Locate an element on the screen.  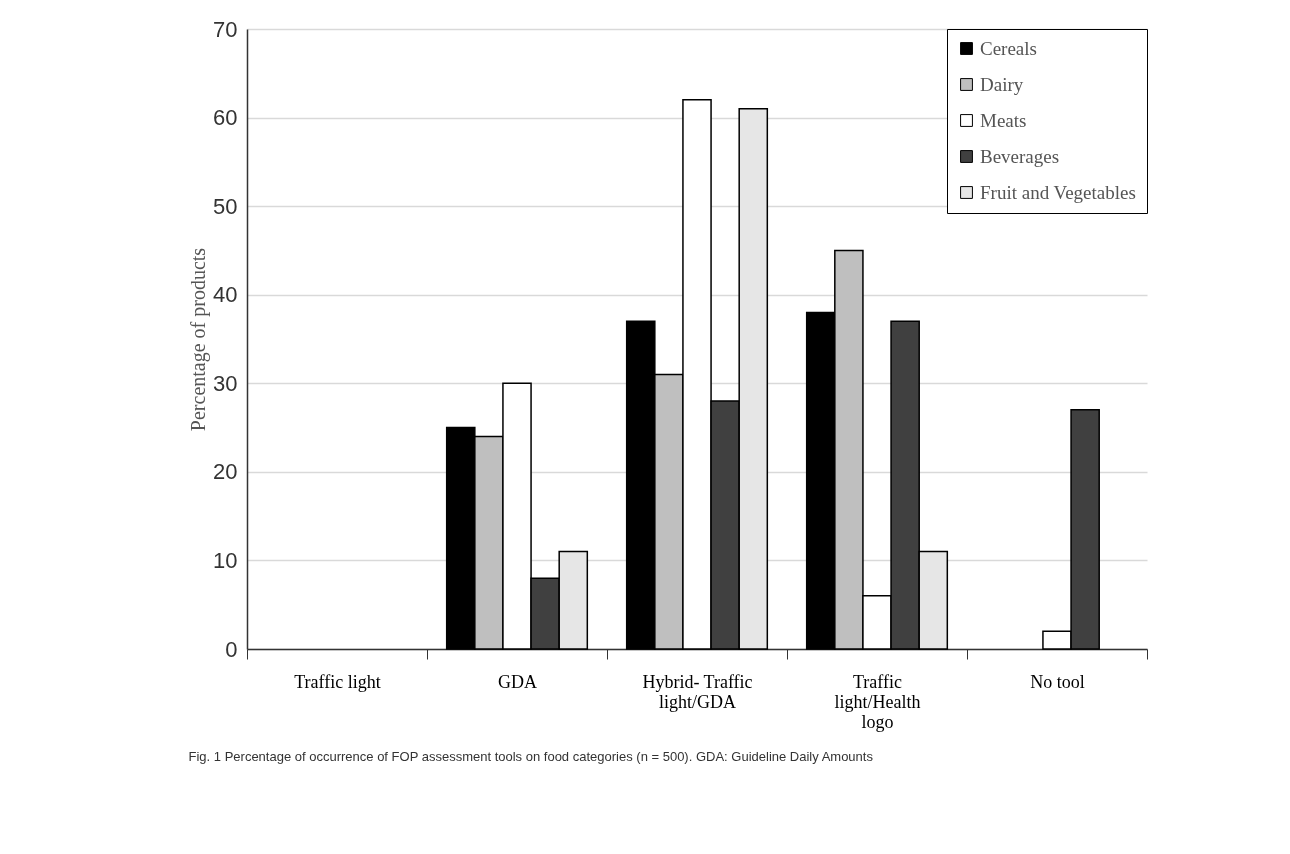
y-tick-label: 50 is located at coordinates (225, 206).